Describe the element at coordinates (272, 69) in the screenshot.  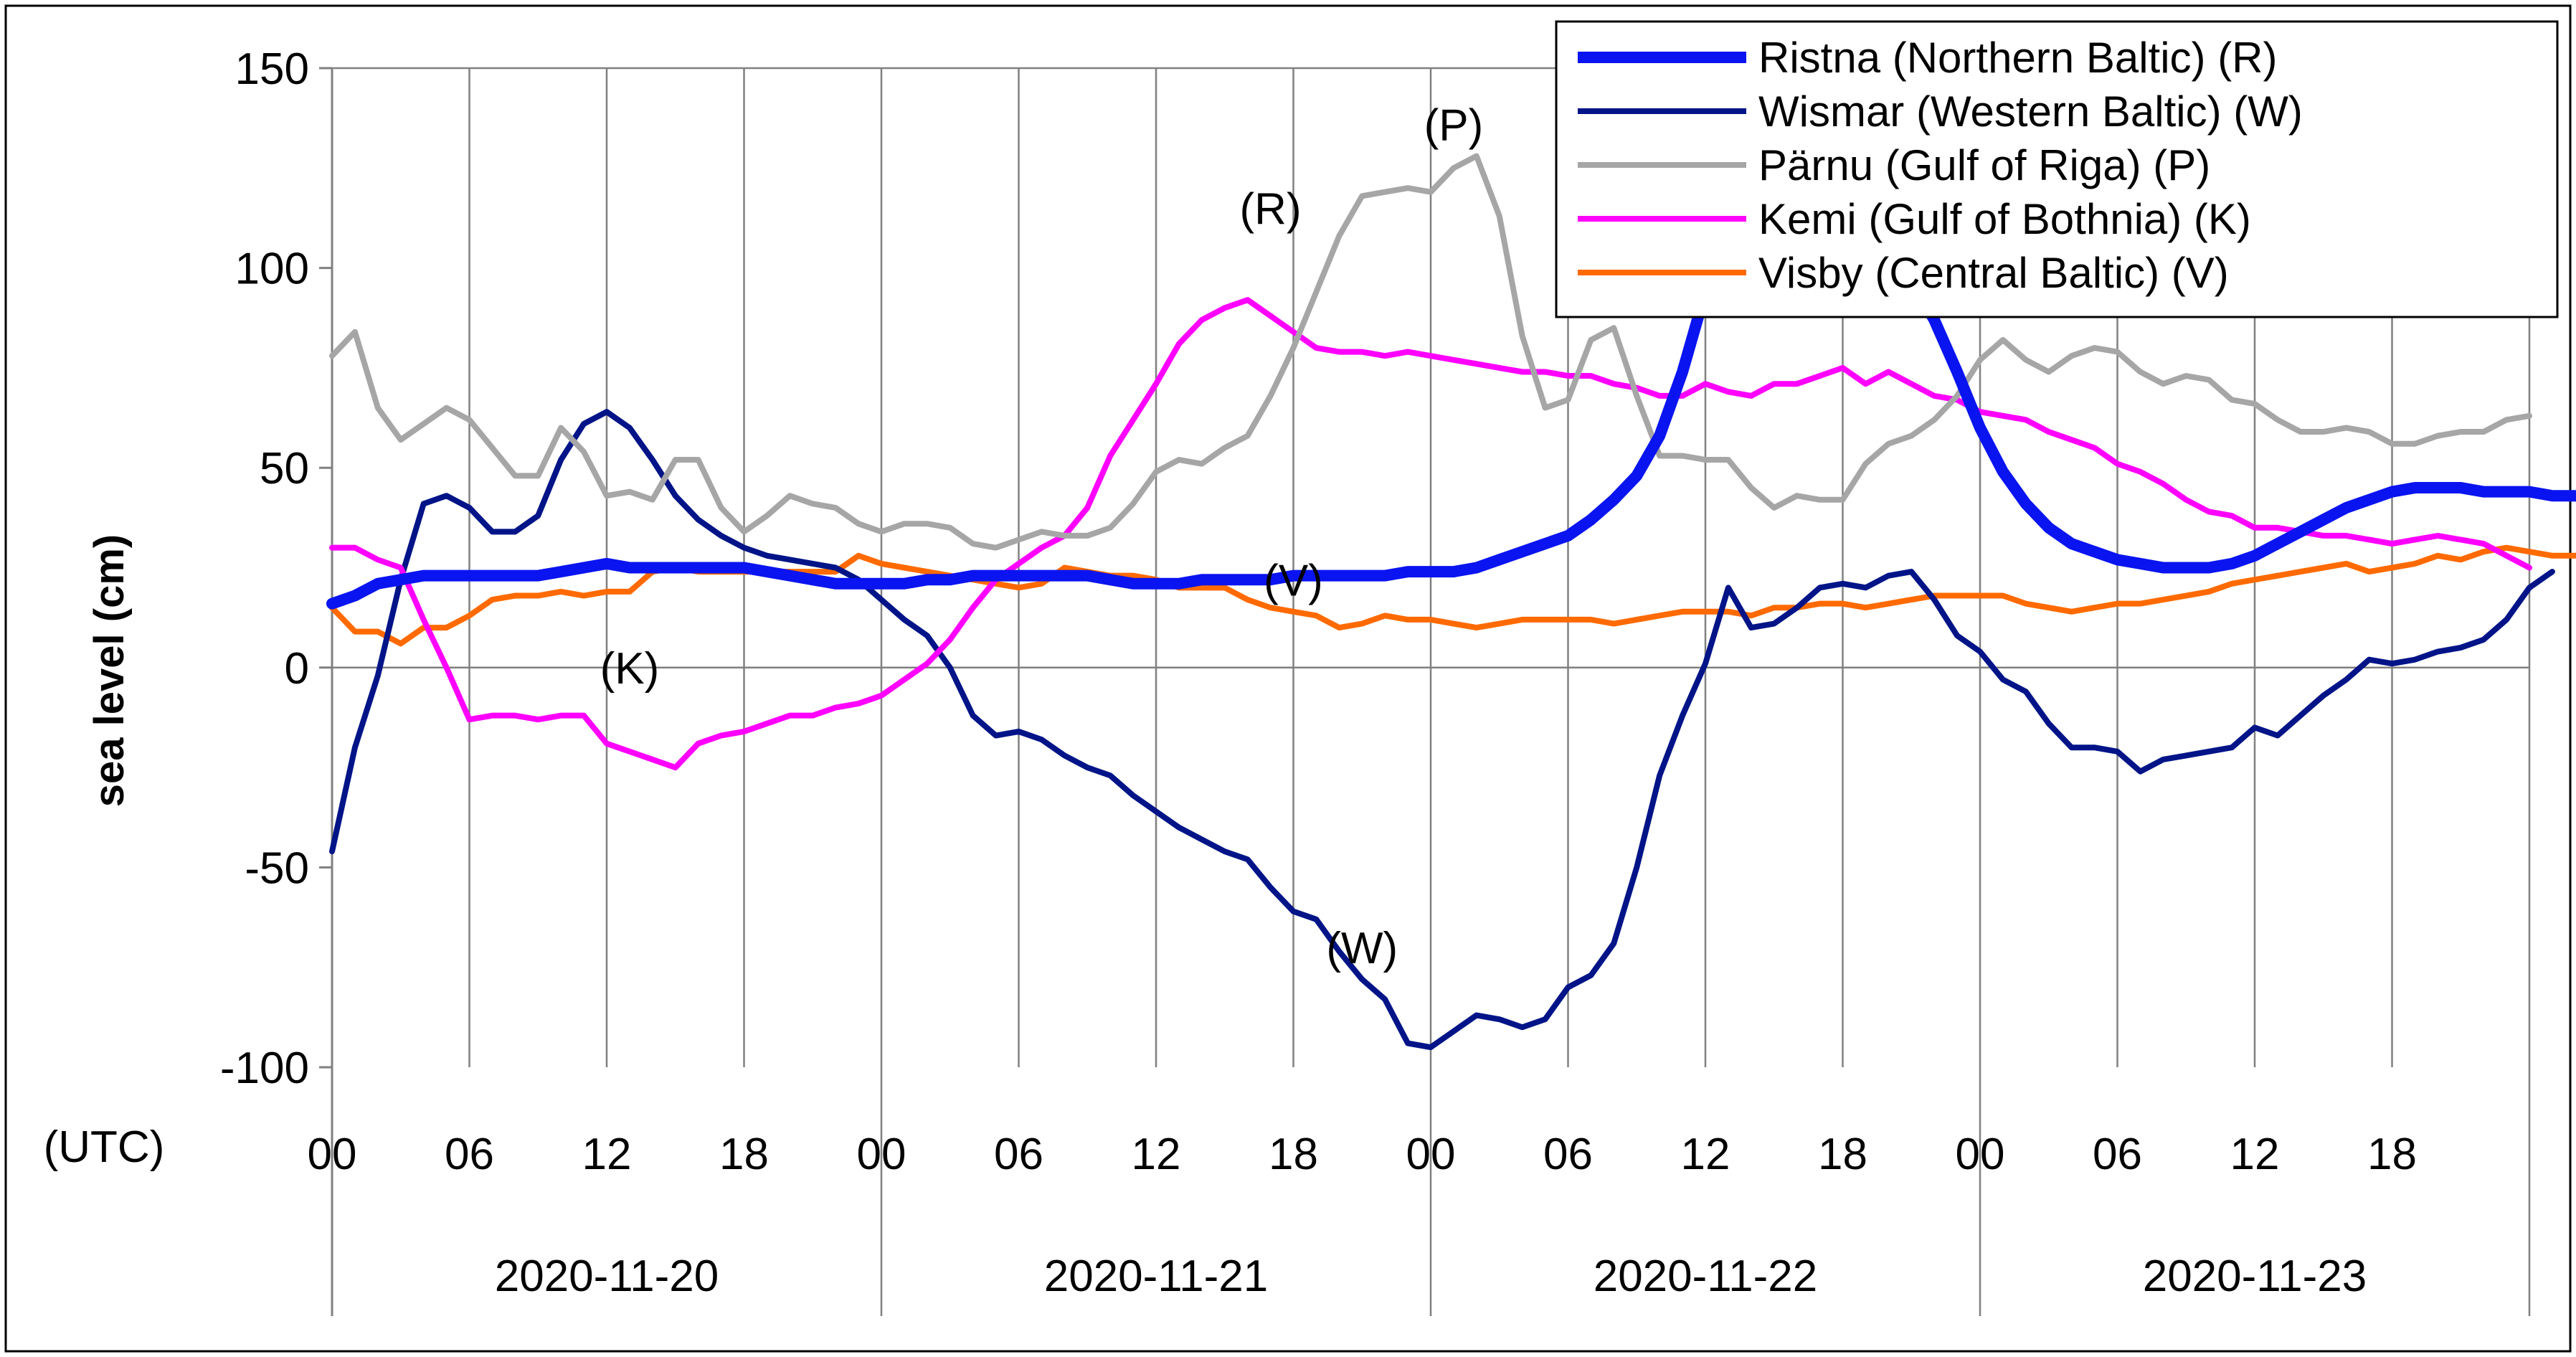
I see `y-tick-label: 150` at that location.